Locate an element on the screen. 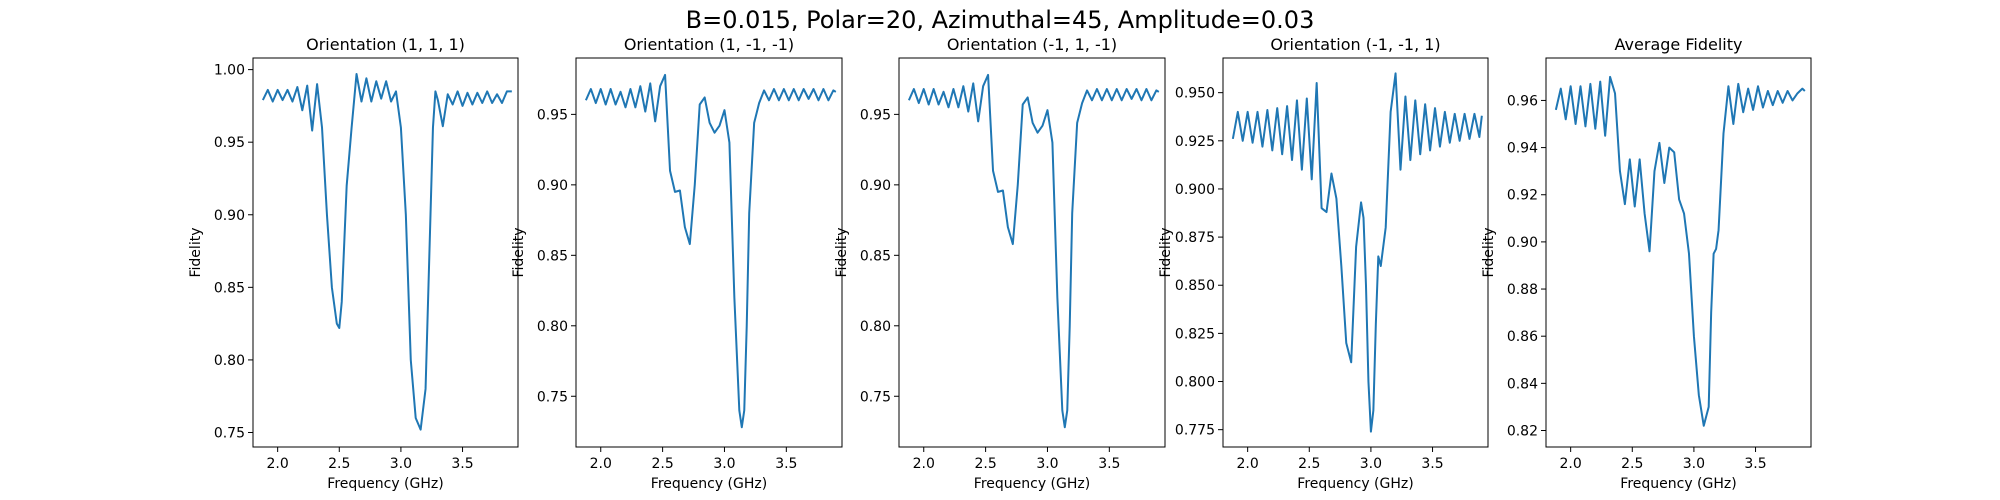  y-tick-label: 0.775 is located at coordinates (1195, 431).